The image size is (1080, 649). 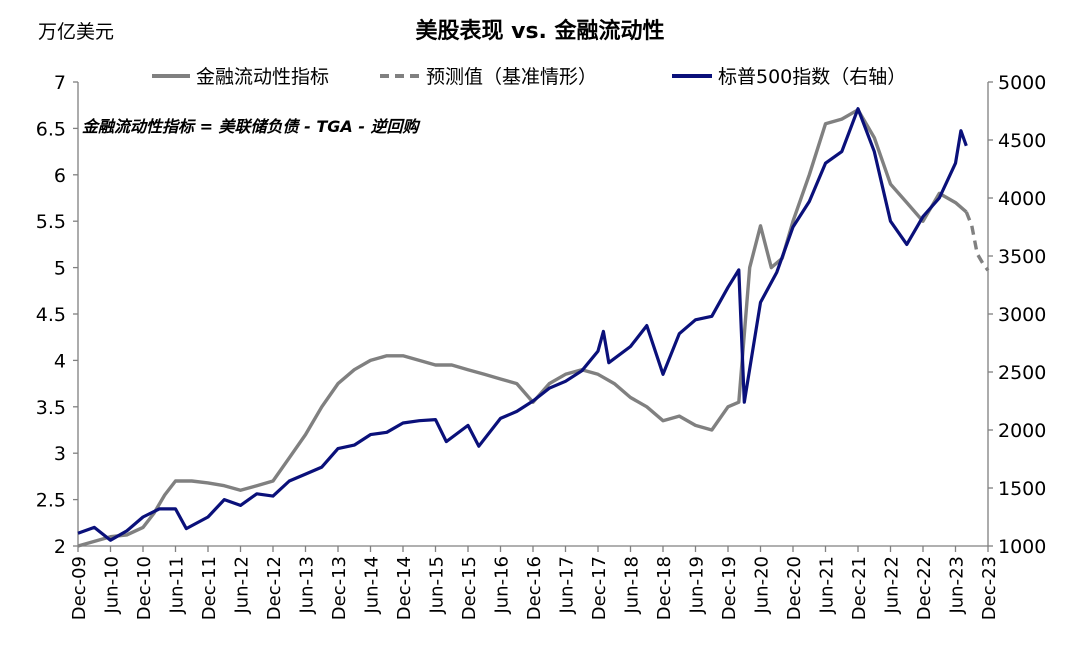 What do you see at coordinates (307, 585) in the screenshot?
I see `x-tick-label: Jun-13` at bounding box center [307, 585].